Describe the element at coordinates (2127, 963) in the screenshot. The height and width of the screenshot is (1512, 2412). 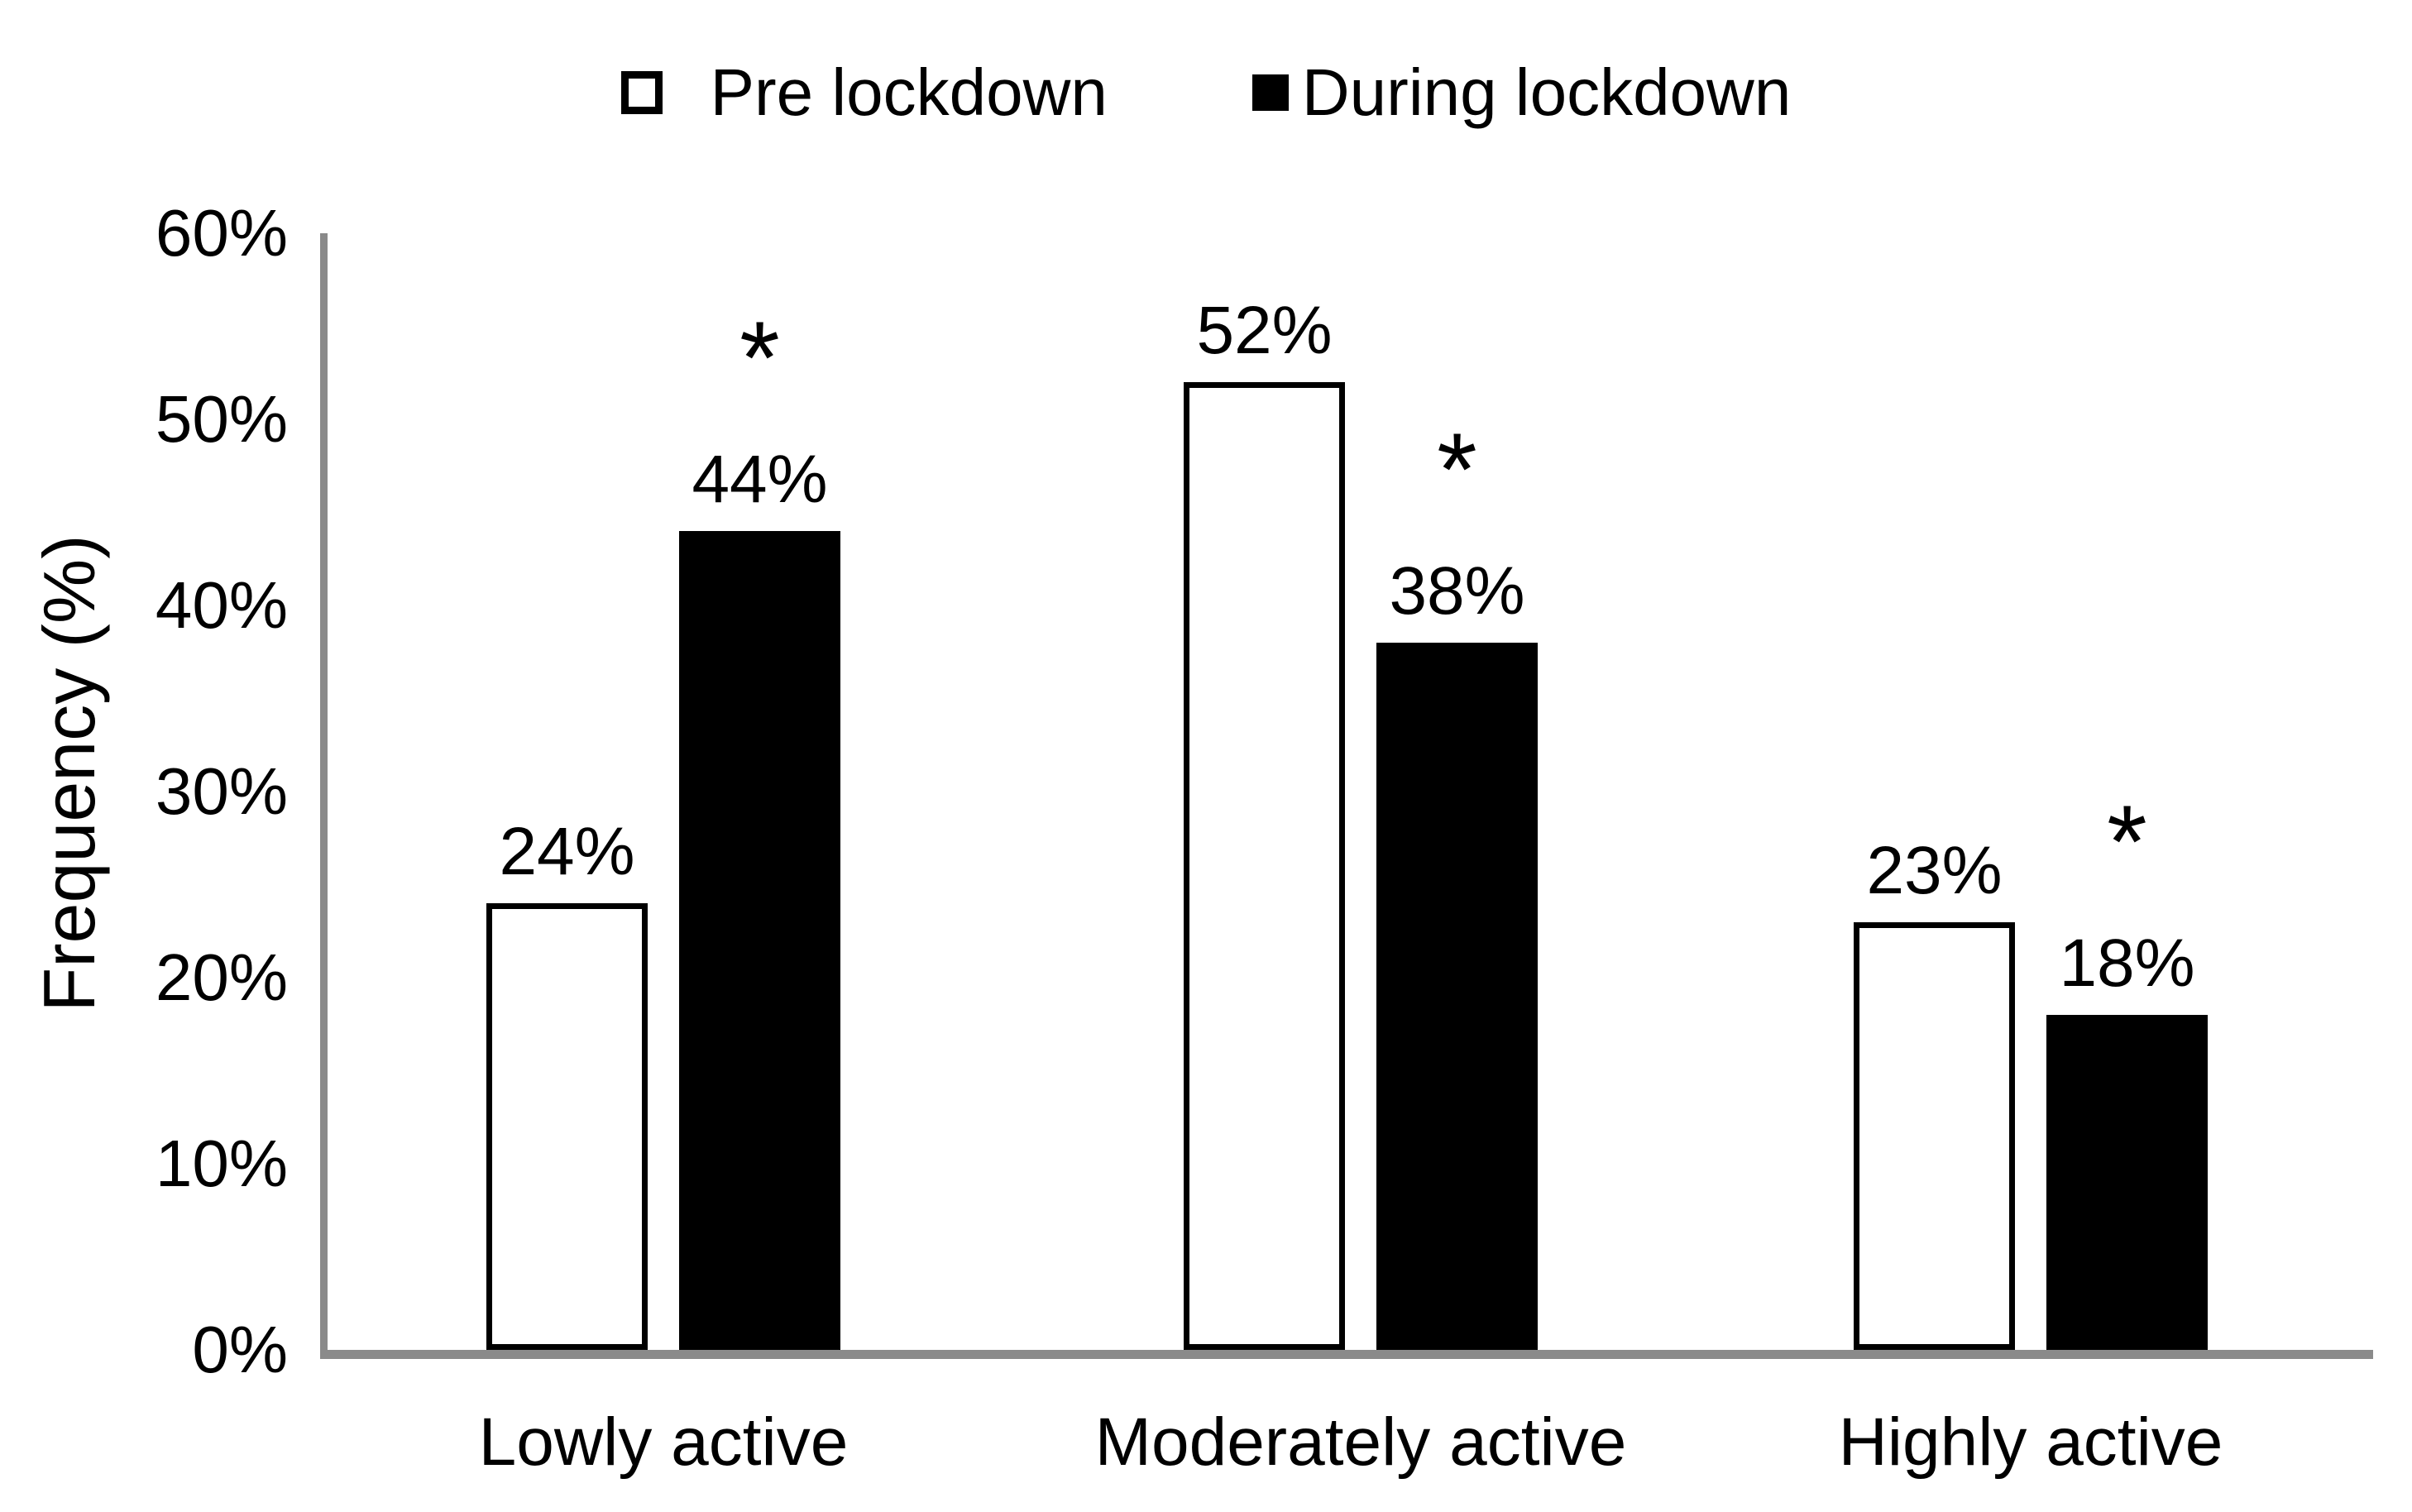
I see `bar-value-label-during-lockdown-highly-active: 18%` at that location.